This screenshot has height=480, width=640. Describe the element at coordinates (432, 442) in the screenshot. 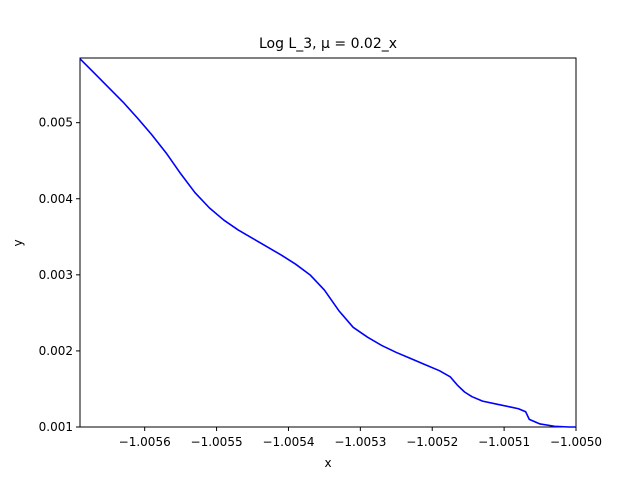

I see `x-tick-label: −1.0052` at that location.